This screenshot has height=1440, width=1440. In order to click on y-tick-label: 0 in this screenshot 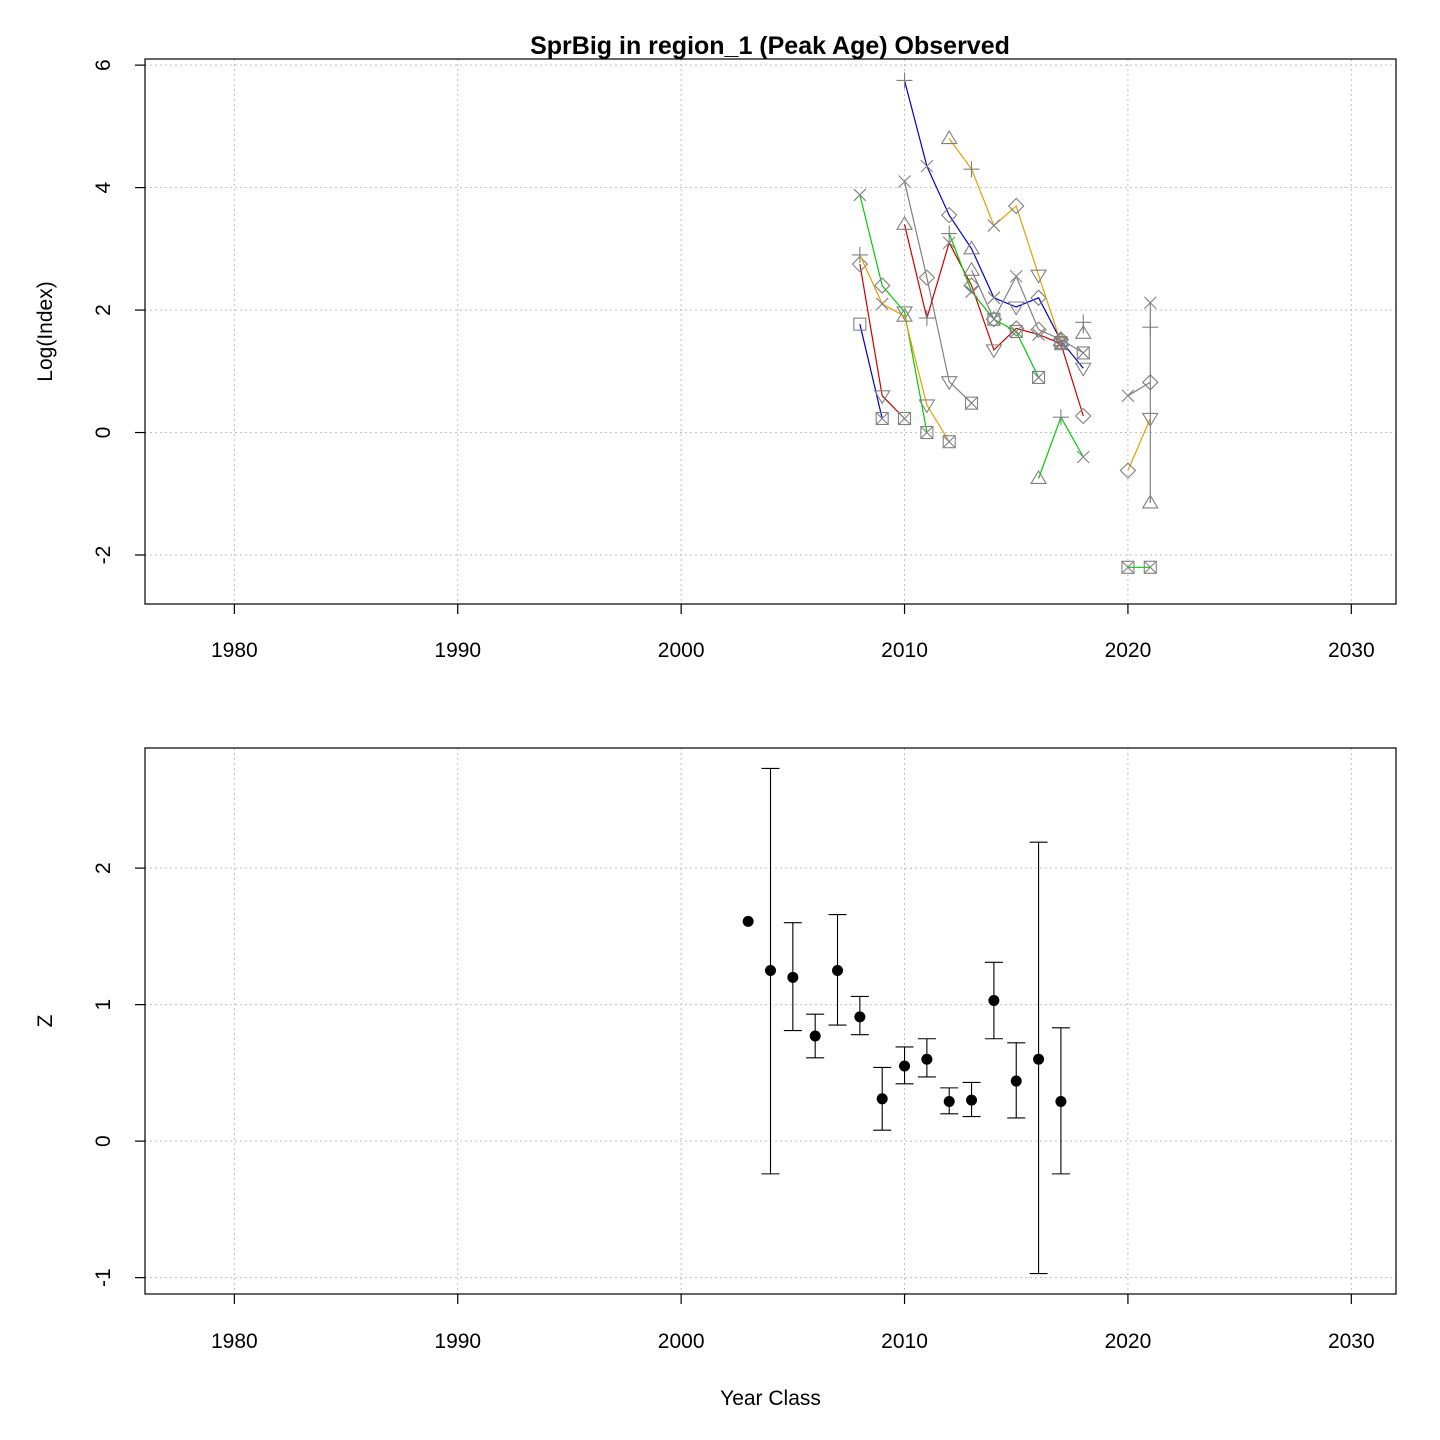, I will do `click(103, 1141)`.